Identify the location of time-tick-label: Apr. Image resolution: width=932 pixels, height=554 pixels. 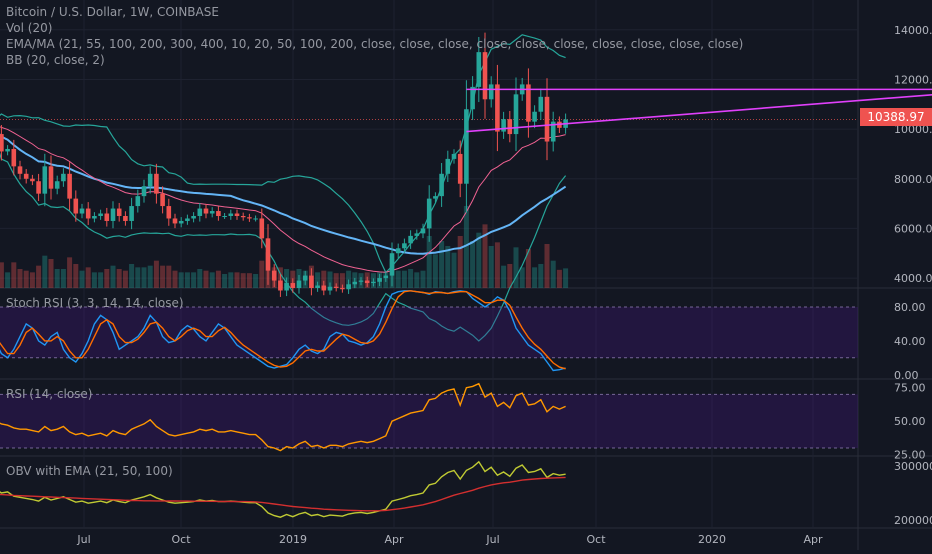
(394, 539).